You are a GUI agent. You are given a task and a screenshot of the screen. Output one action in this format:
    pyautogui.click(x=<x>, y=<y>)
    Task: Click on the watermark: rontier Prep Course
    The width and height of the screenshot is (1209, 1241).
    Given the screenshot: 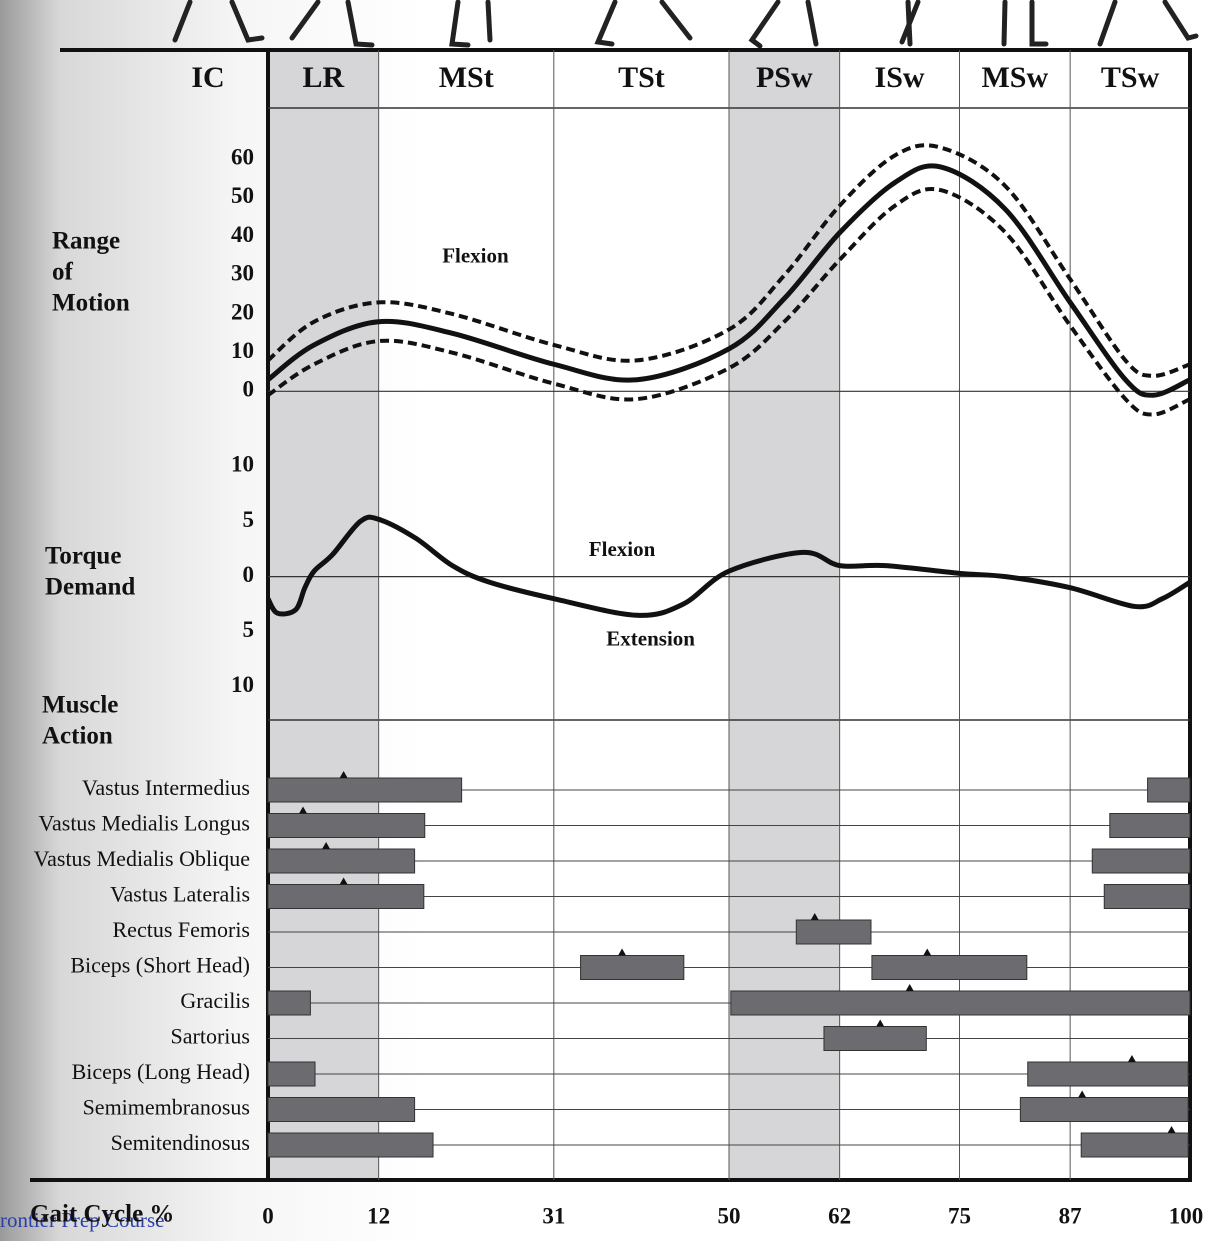 What is the action you would take?
    pyautogui.click(x=82, y=1220)
    